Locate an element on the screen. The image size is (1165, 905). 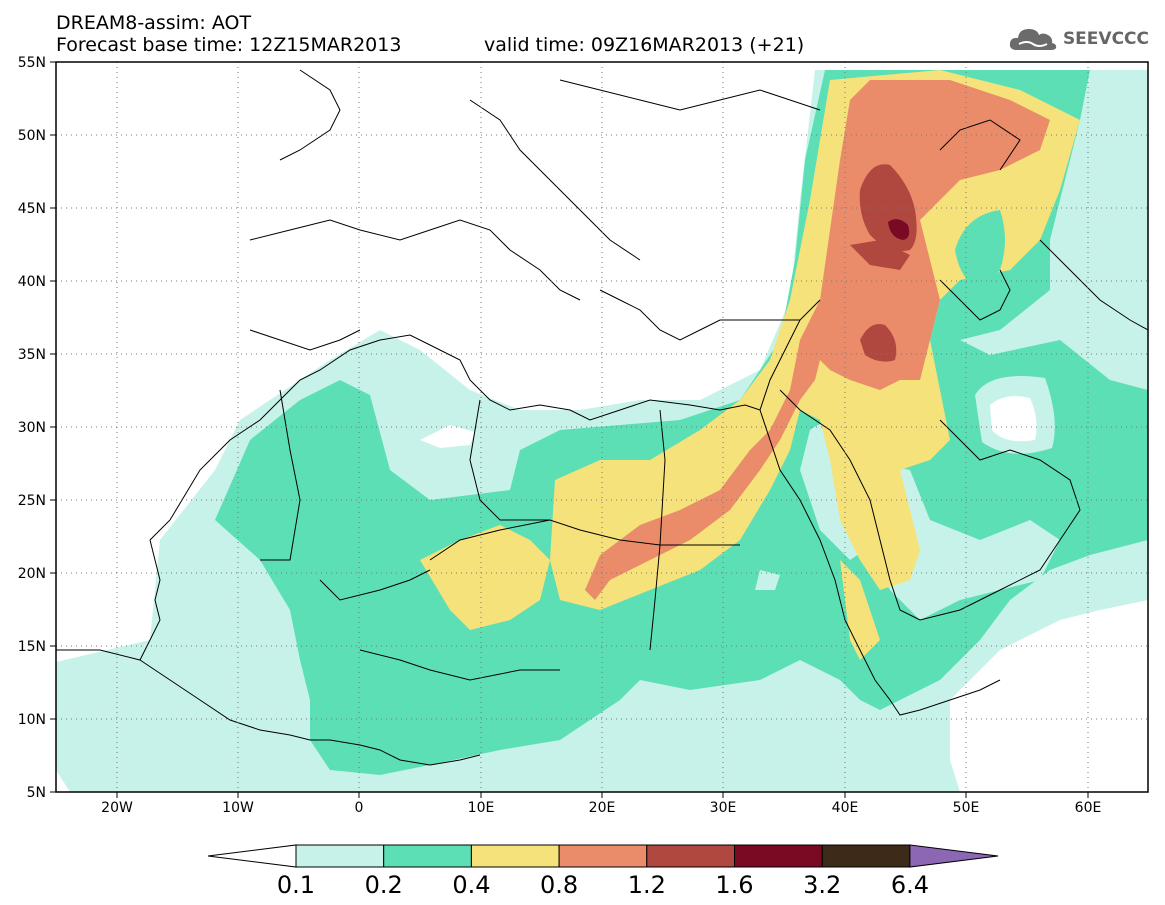
lat-label: 30N is located at coordinates (32, 428).